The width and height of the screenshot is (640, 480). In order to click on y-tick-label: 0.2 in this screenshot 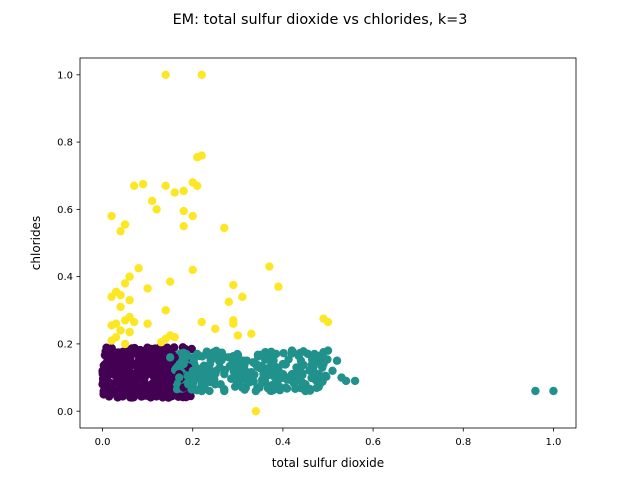, I will do `click(65, 345)`.